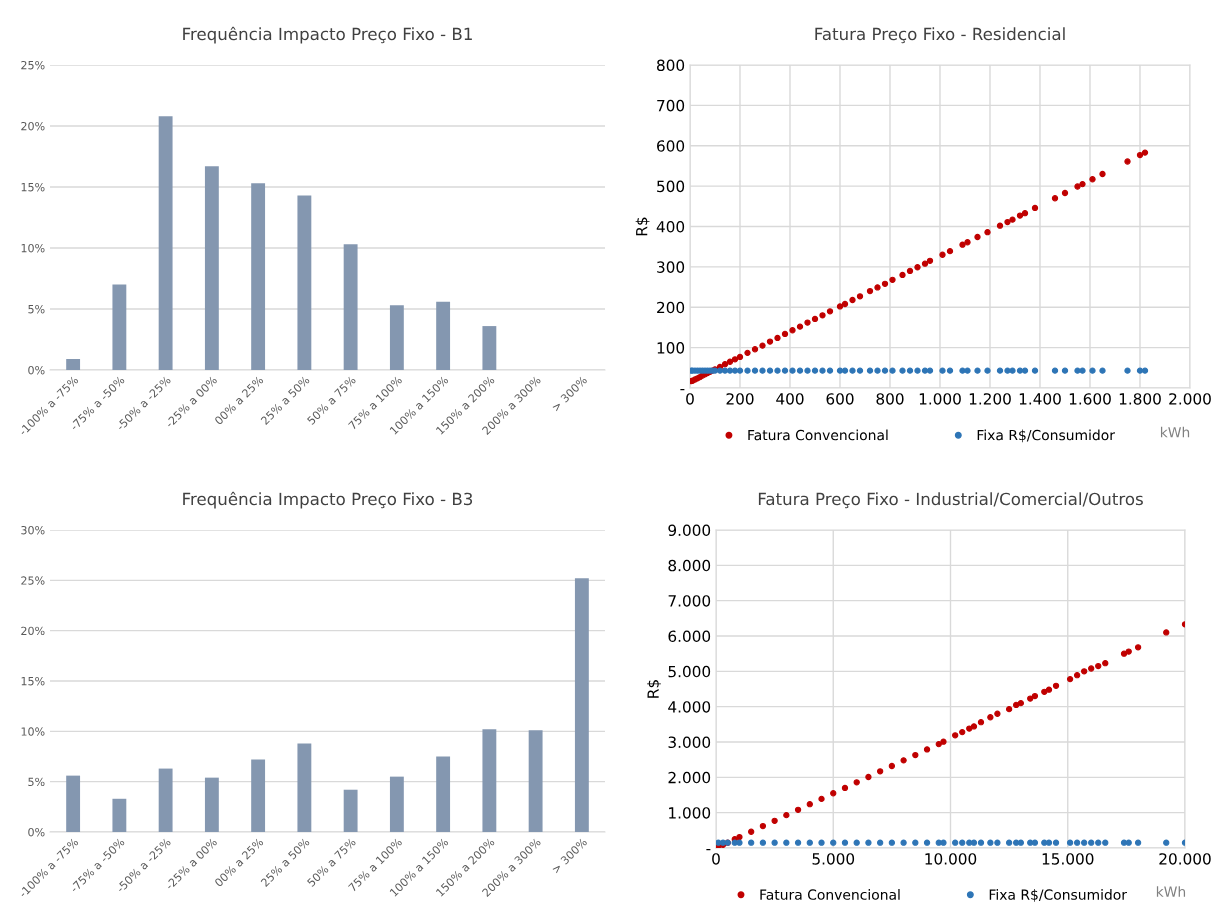  I want to click on y-tick-label: 500, so click(671, 186).